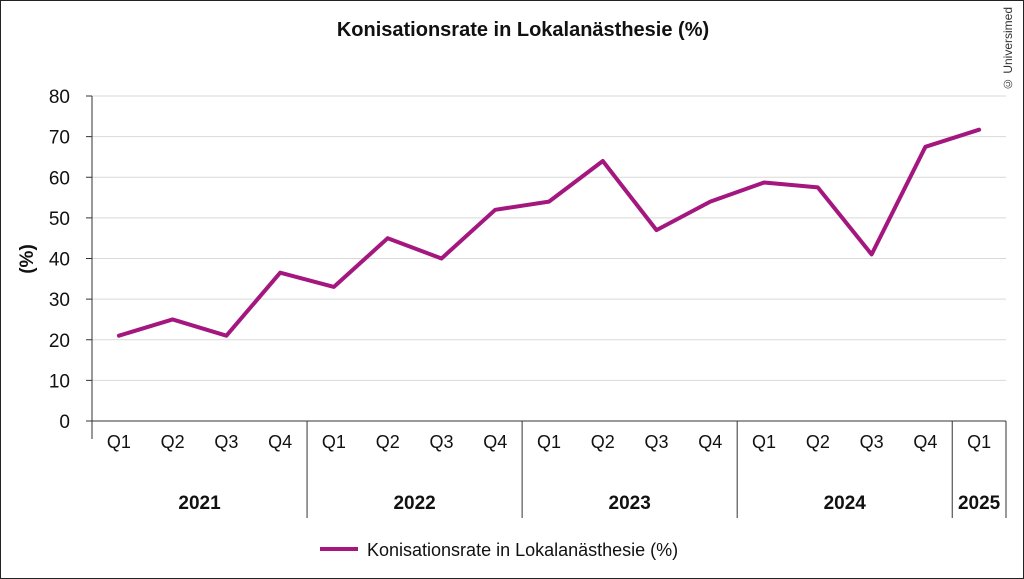 The width and height of the screenshot is (1024, 579). Describe the element at coordinates (199, 503) in the screenshot. I see `year-group-label: 2021` at that location.